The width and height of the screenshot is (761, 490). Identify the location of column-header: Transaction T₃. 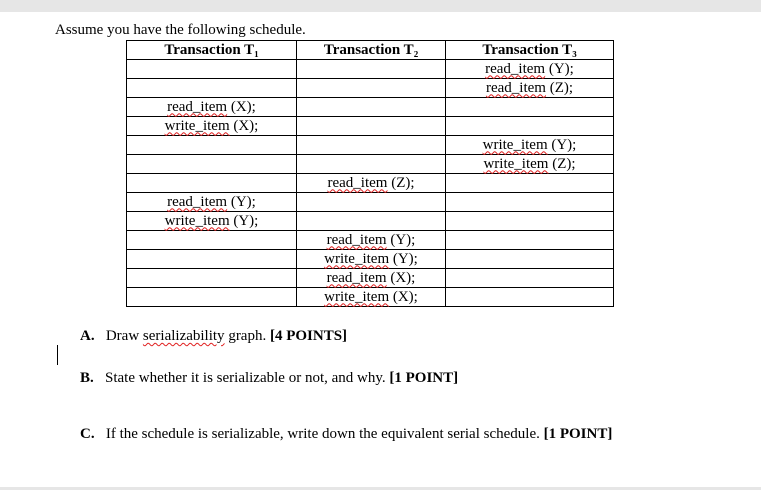
(529, 50).